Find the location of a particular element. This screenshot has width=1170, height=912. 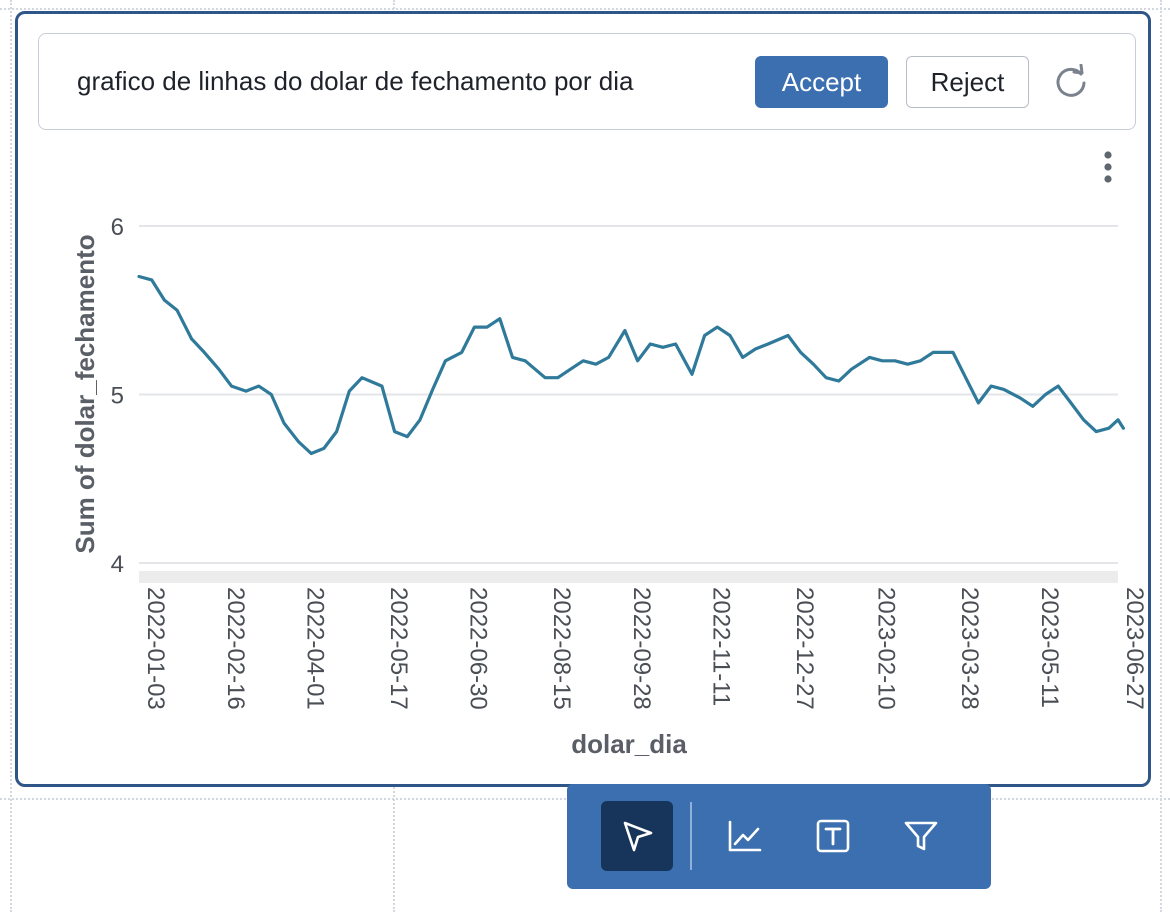

x-tick-label: 2022-11-11 is located at coordinates (721, 646).